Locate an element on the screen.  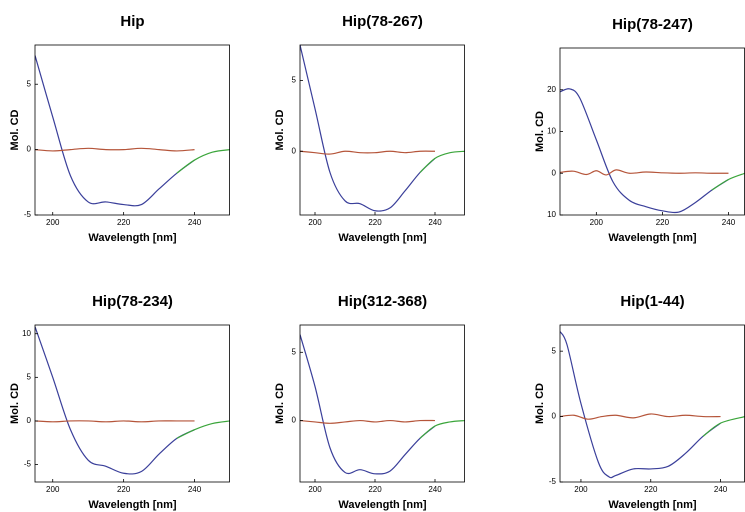
panel-title: Hip(312-368) is located at coordinates (382, 301).